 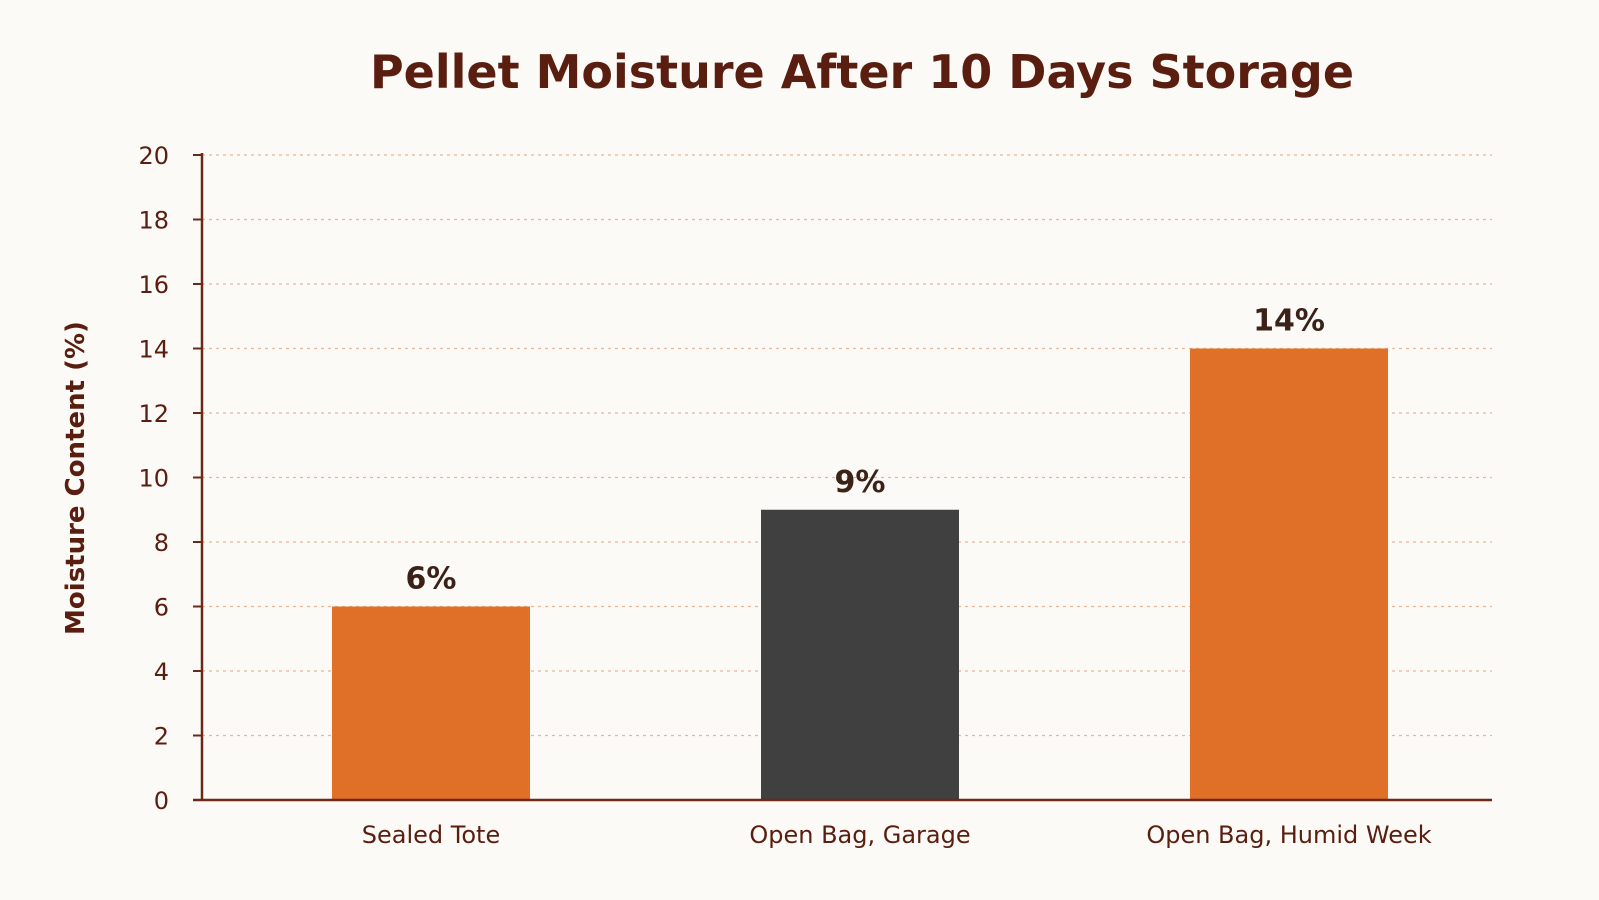 I want to click on y-tick-label: 12, so click(x=153, y=414).